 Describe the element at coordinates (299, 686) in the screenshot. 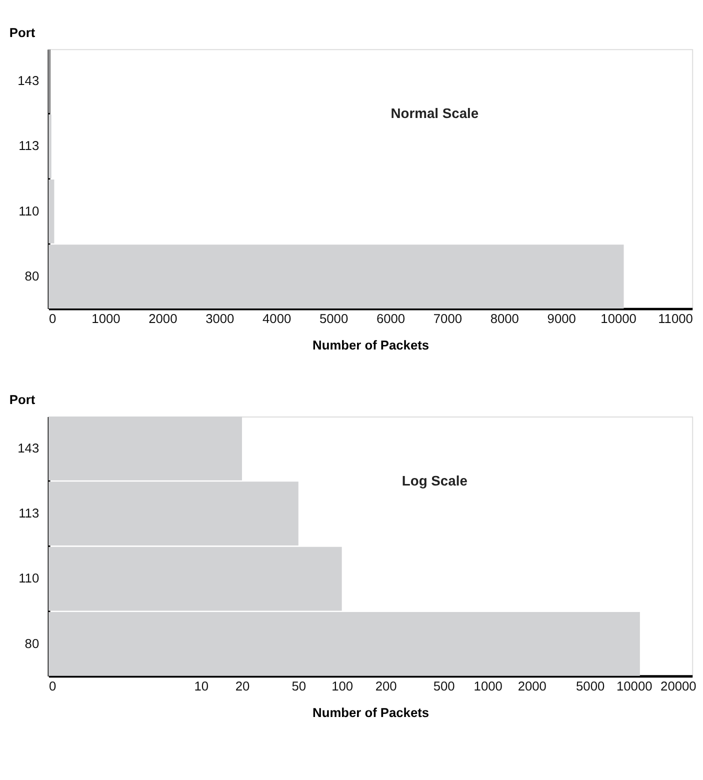

I see `x-tick-label: 50` at that location.